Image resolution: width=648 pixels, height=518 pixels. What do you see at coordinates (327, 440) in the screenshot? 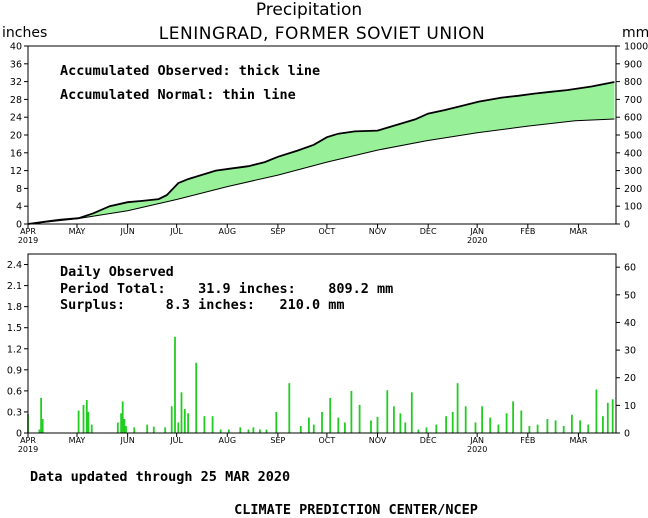
I see `x-tick-label: OCT` at bounding box center [327, 440].